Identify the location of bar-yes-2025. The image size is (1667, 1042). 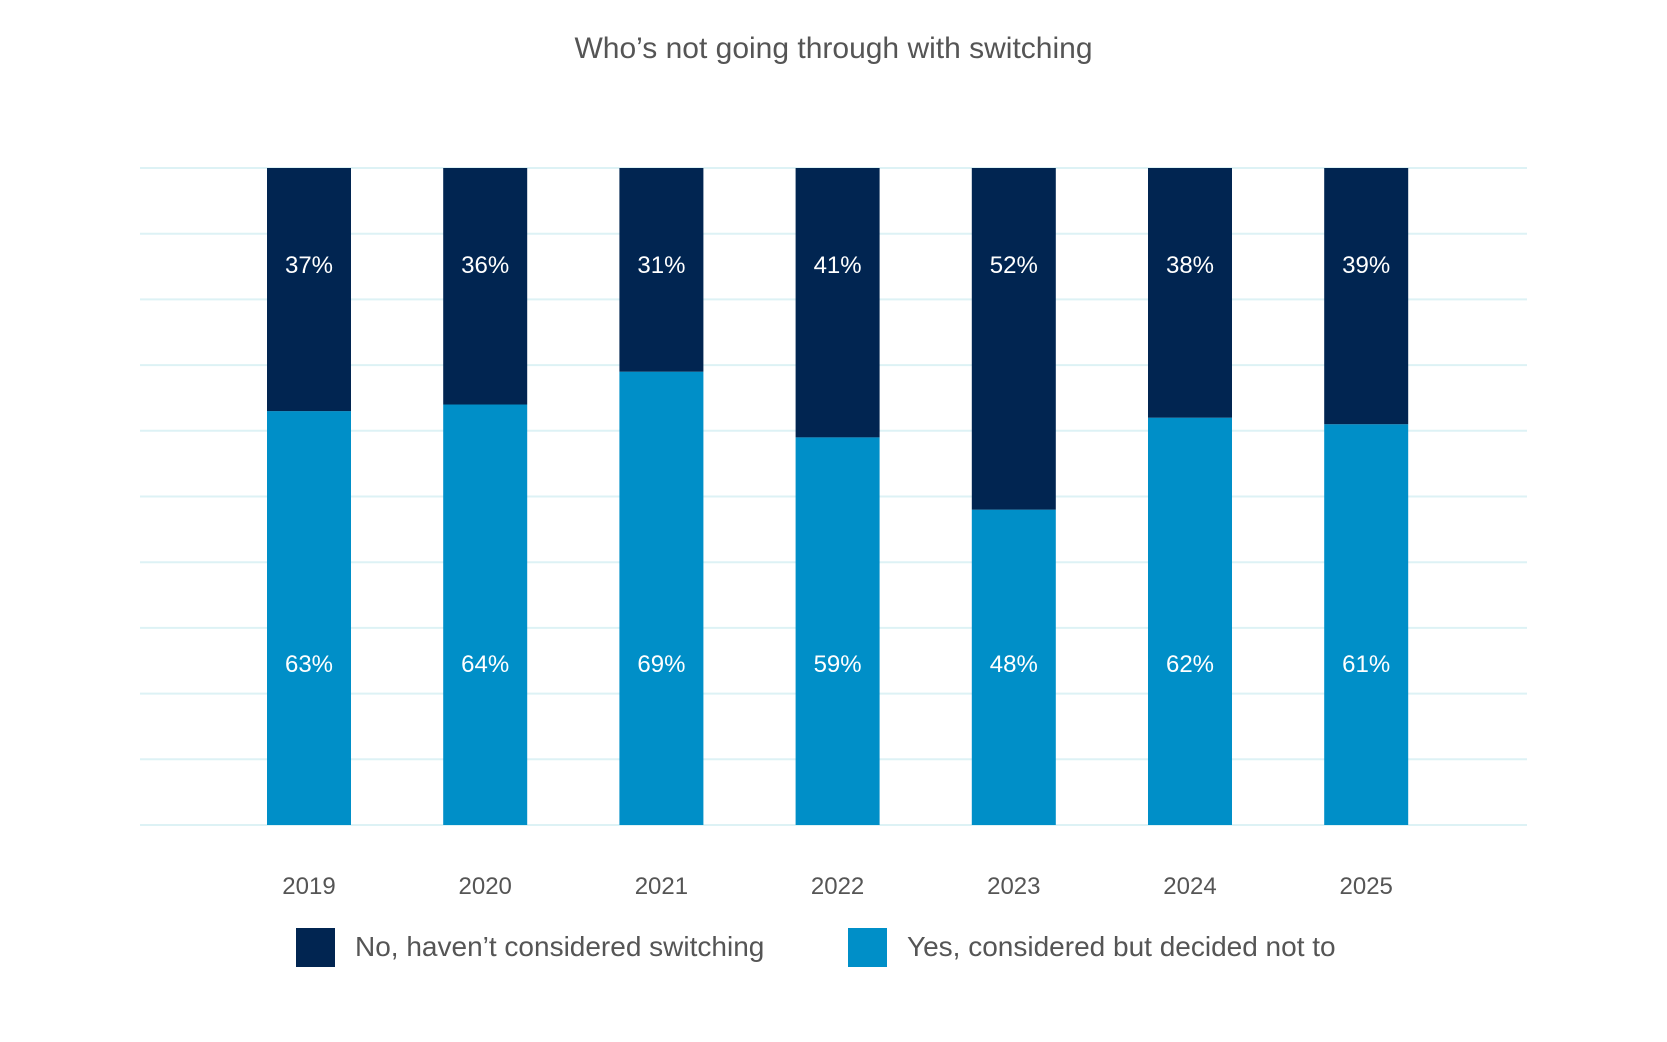
(1366, 624).